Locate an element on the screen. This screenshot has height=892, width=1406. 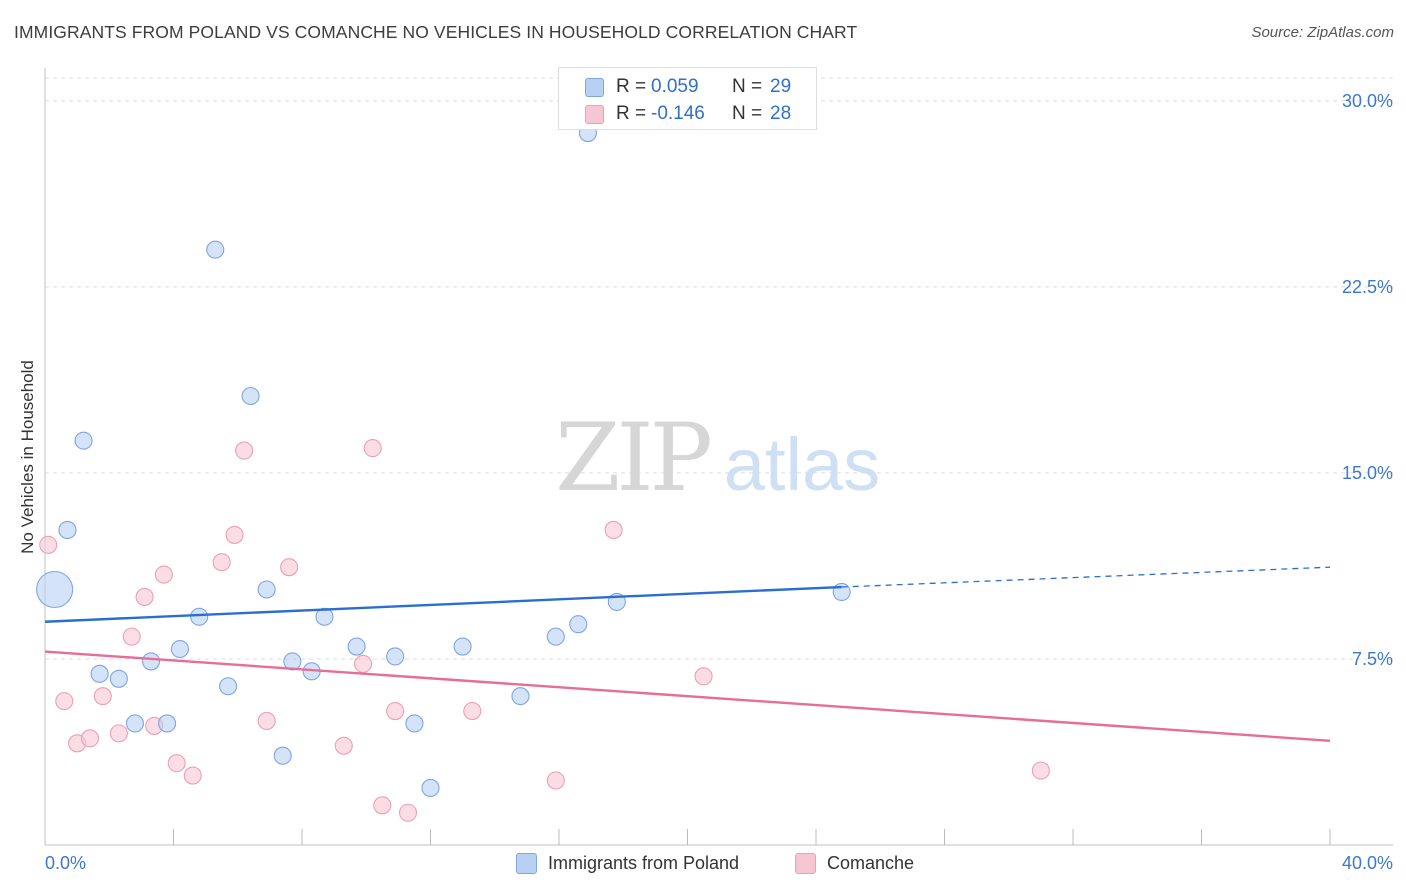
legend-series: Immigrants from Poland Comanche is located at coordinates (703, 865).